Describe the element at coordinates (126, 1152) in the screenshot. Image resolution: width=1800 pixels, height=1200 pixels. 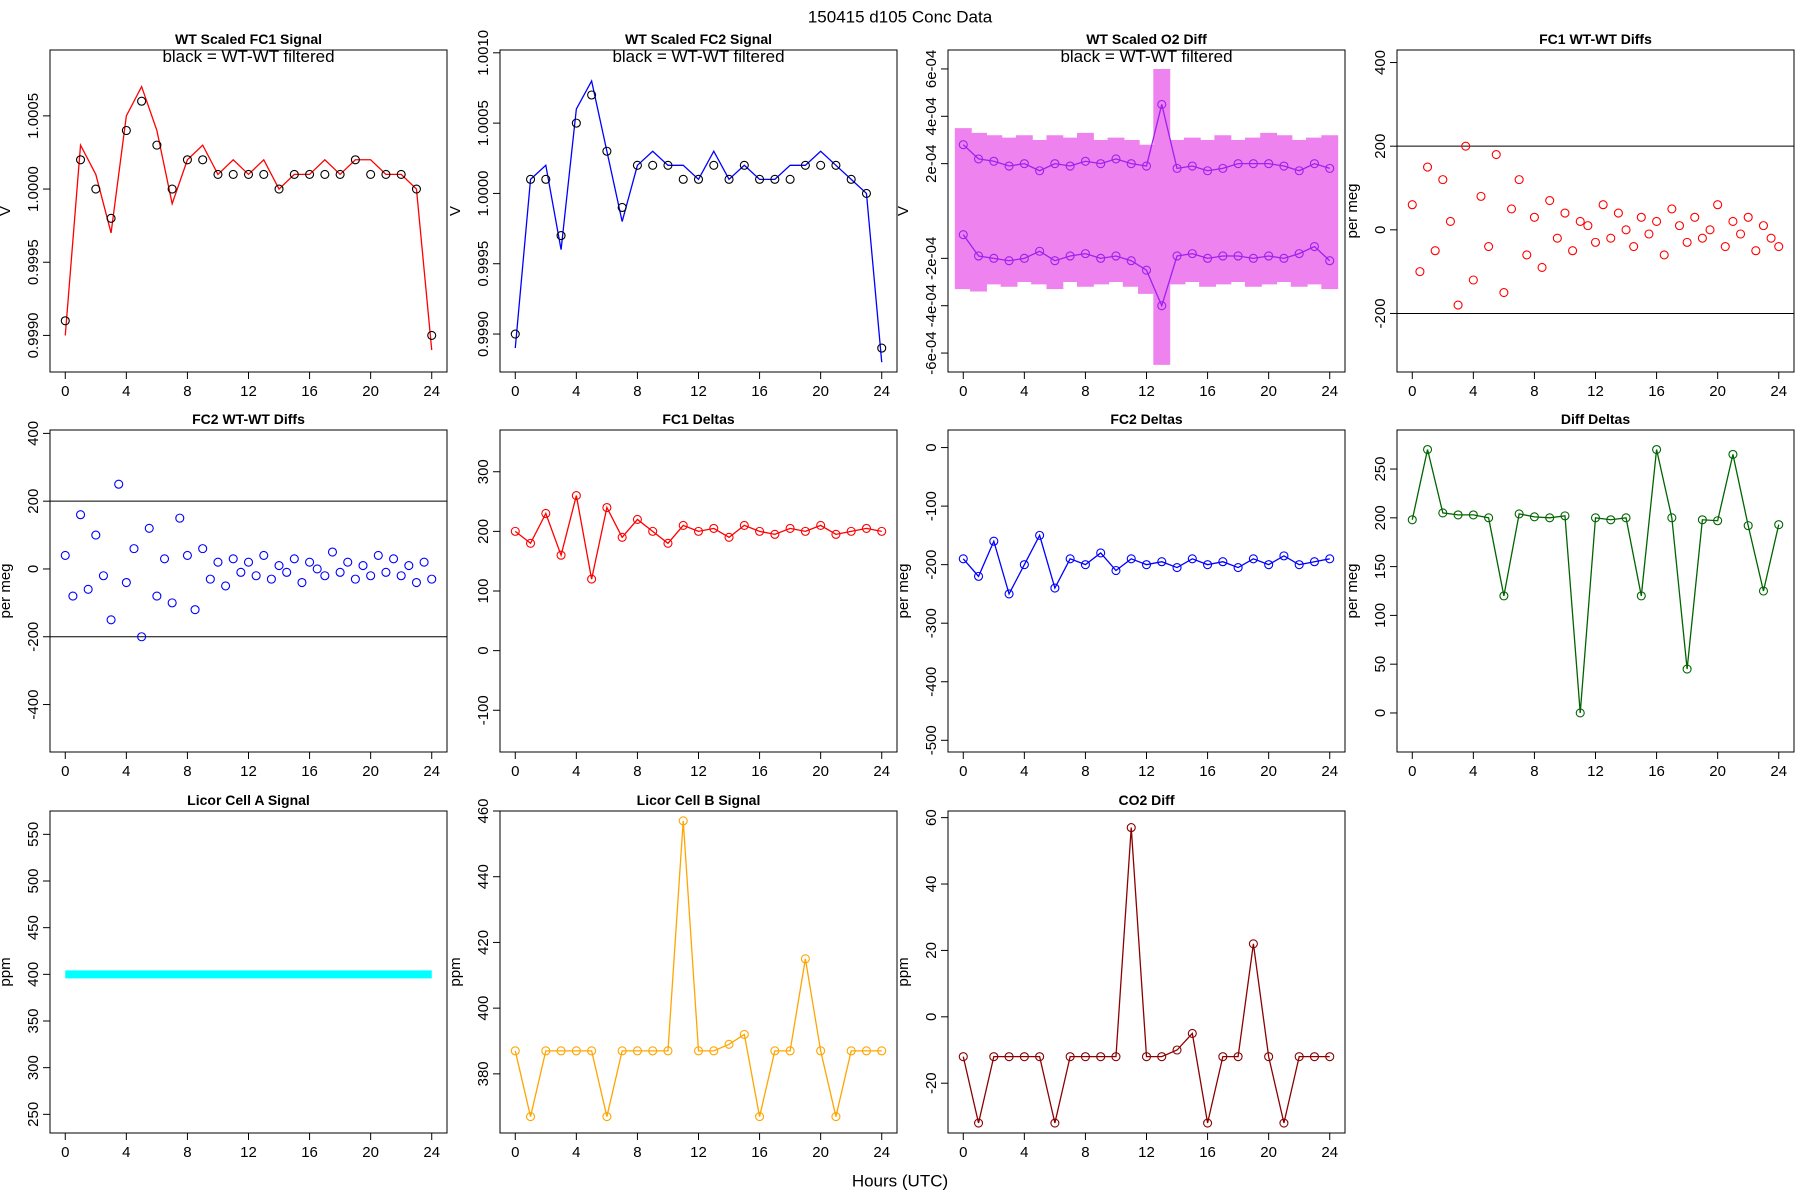
I see `x-tick-label: 4` at that location.